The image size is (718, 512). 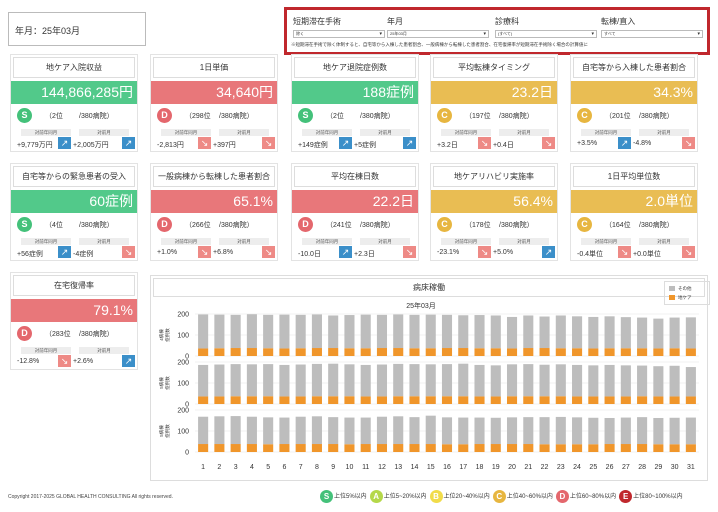 I want to click on filter-short-stay-select: 除く ▾, so click(x=339, y=34).